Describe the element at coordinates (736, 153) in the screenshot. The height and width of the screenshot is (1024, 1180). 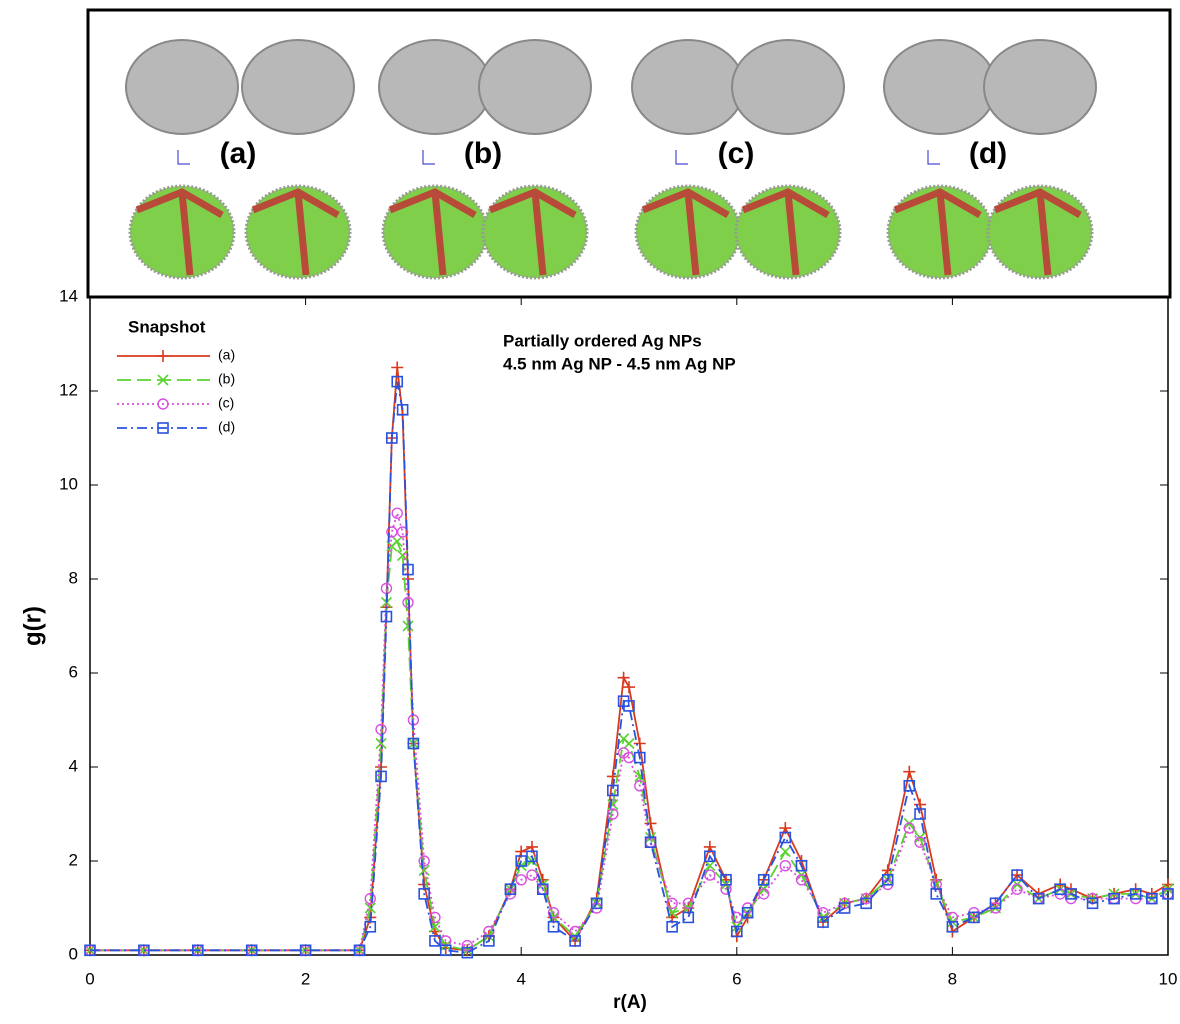
I see `panel-label: (c)` at that location.